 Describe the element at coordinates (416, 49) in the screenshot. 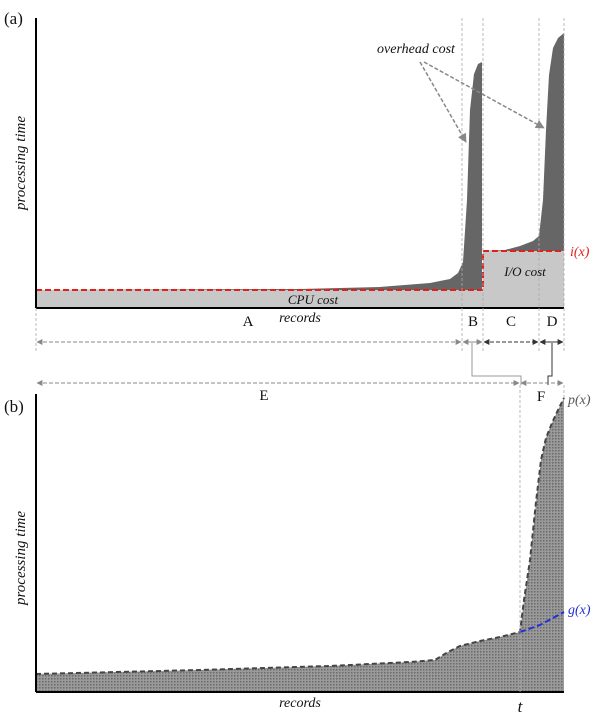

I see `overhead-cost-label: overhead cost` at that location.